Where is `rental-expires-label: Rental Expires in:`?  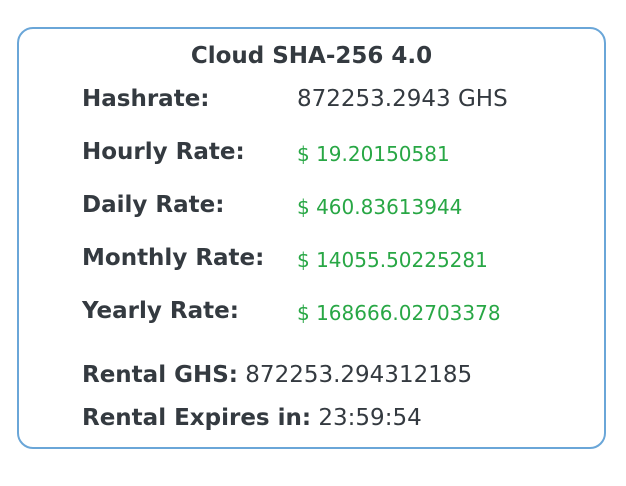
rental-expires-label: Rental Expires in: is located at coordinates (197, 418).